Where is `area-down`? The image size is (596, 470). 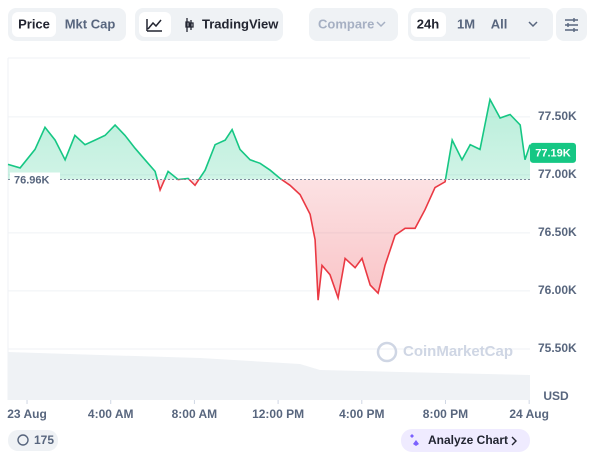 area-down is located at coordinates (301, 240).